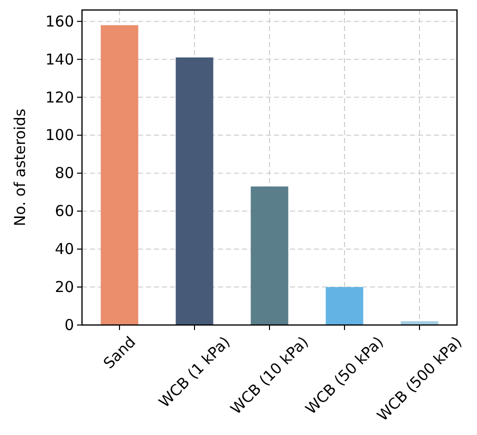  What do you see at coordinates (69, 325) in the screenshot?
I see `y-tick-label: 0` at bounding box center [69, 325].